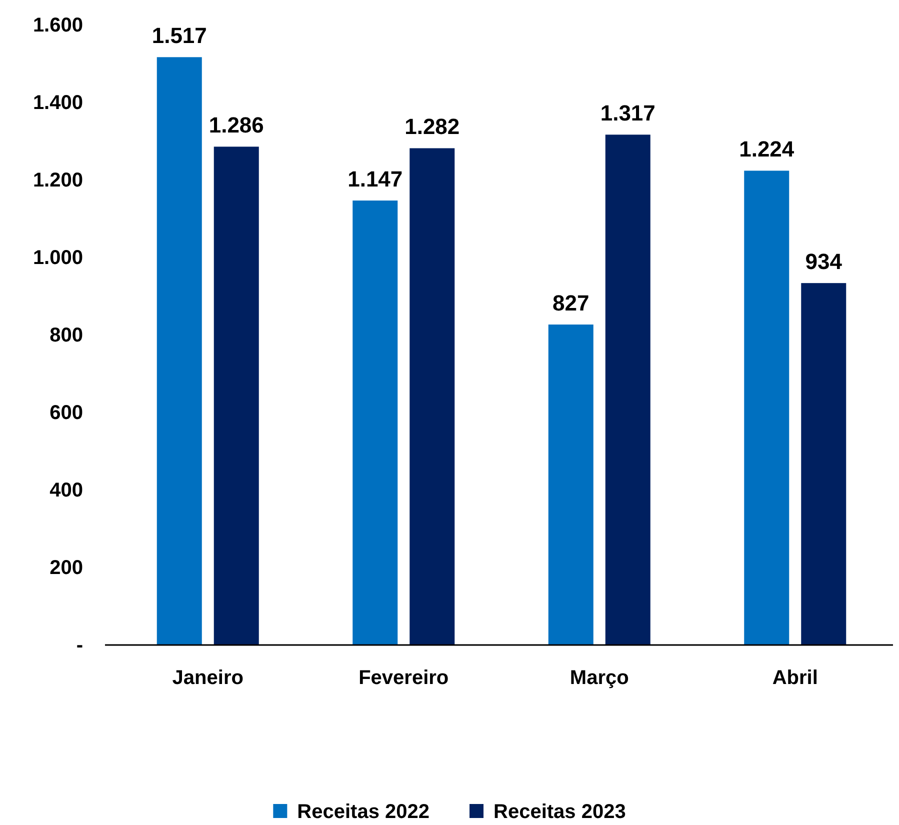  I want to click on data-label: 1.317, so click(628, 113).